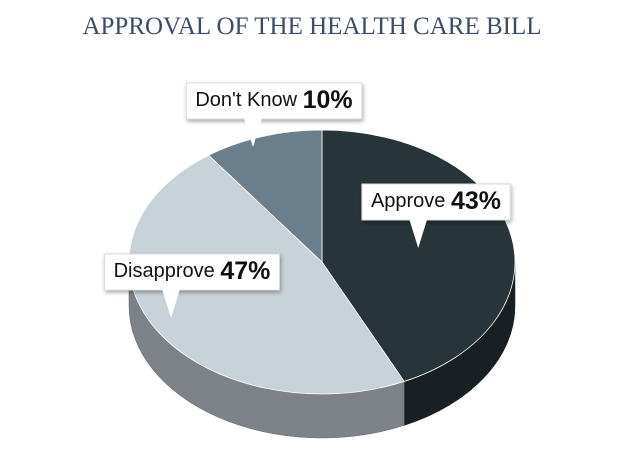 This screenshot has width=620, height=466. I want to click on value-label: 47%, so click(245, 271).